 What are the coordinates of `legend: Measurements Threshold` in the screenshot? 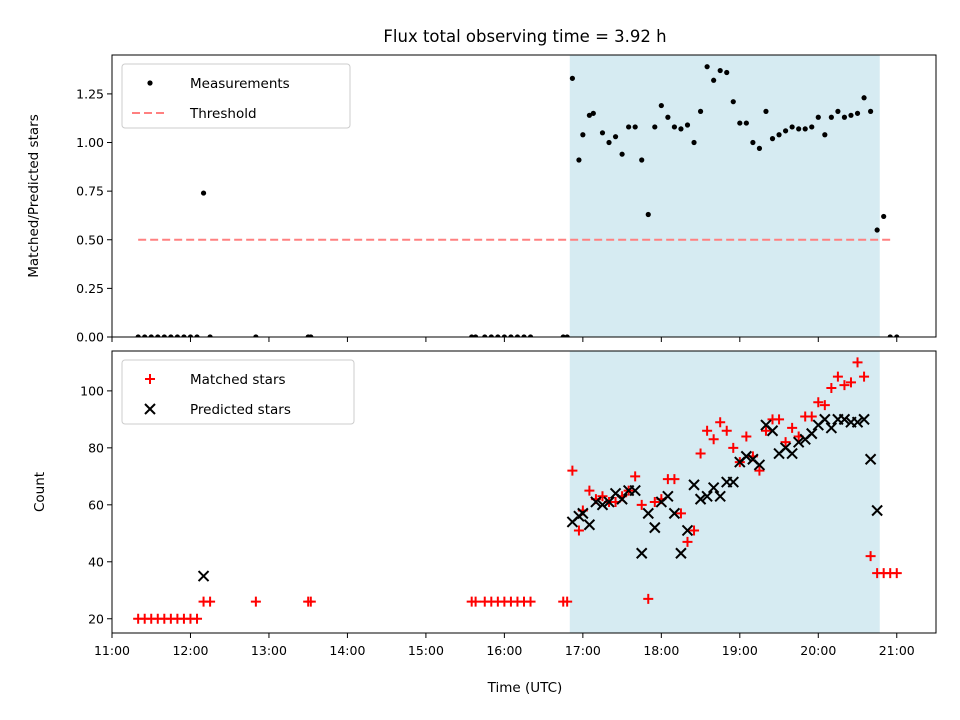 It's located at (236, 96).